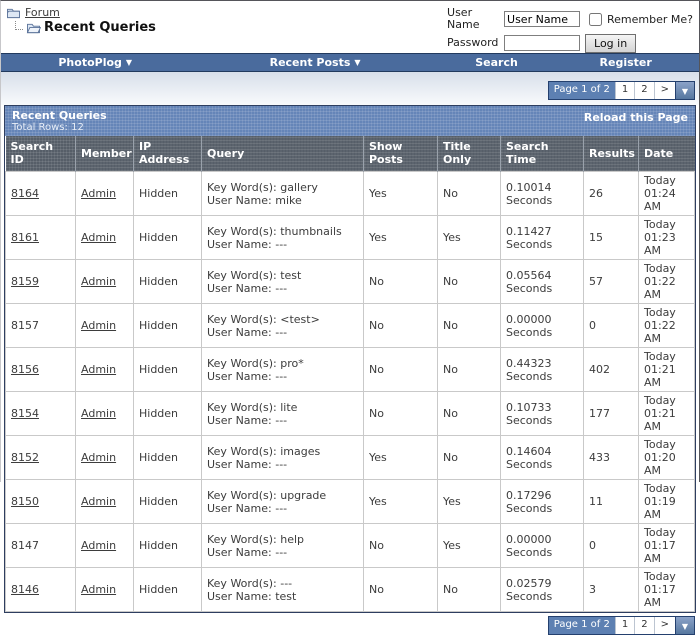 The width and height of the screenshot is (700, 635). What do you see at coordinates (639, 19) in the screenshot?
I see `remember-me: Remember Me?` at bounding box center [639, 19].